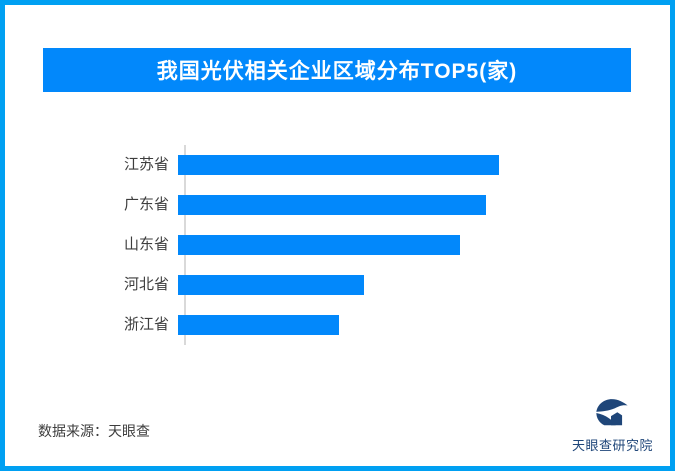 This screenshot has width=675, height=471. I want to click on chart-title: 我国光伏相关企业区域分布TOP5(家), so click(337, 71).